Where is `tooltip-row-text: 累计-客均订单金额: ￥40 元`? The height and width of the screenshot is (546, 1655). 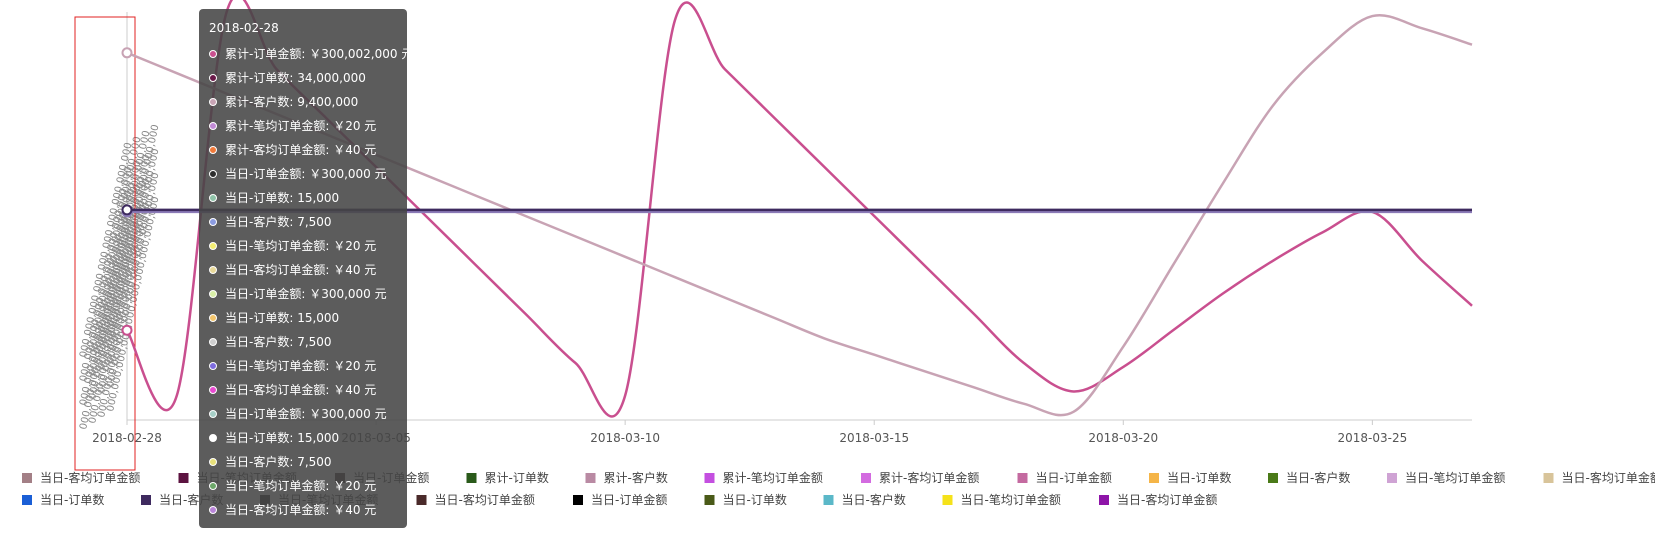 tooltip-row-text: 累计-客均订单金额: ￥40 元 is located at coordinates (300, 150).